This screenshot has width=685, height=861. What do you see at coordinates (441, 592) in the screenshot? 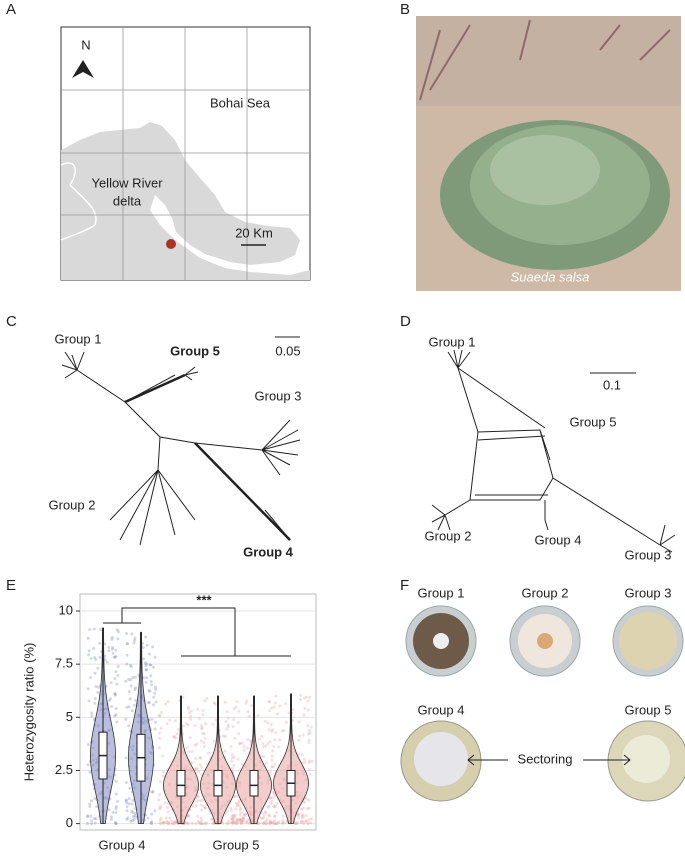
I see `plate-label: Group 1` at bounding box center [441, 592].